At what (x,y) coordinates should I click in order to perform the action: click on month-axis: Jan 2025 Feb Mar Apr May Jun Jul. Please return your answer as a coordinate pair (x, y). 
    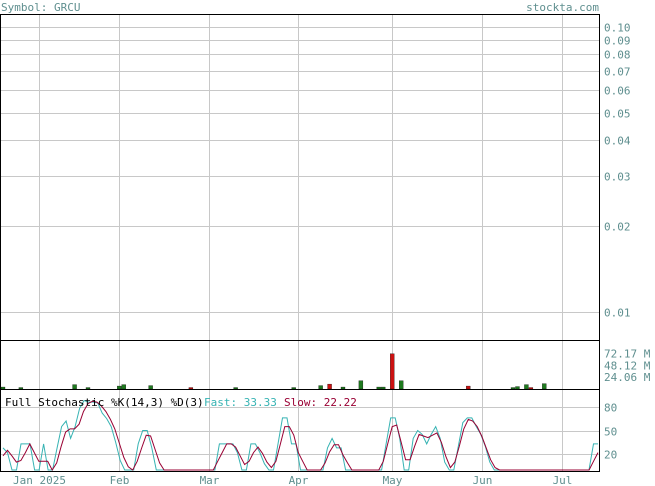
    Looking at the image, I should click on (292, 480).